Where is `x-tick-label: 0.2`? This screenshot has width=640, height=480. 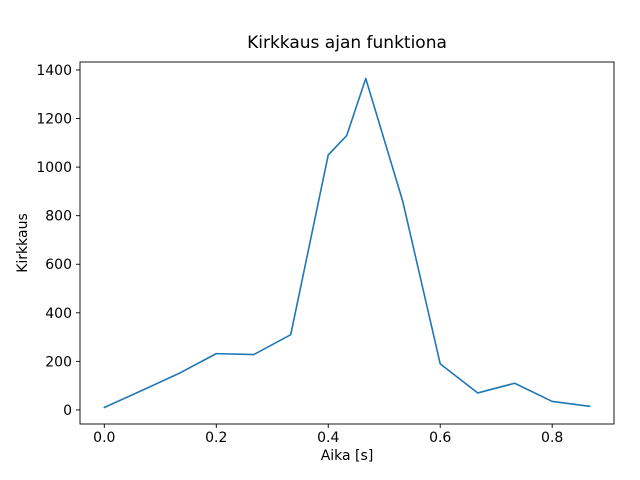
x-tick-label: 0.2 is located at coordinates (216, 438).